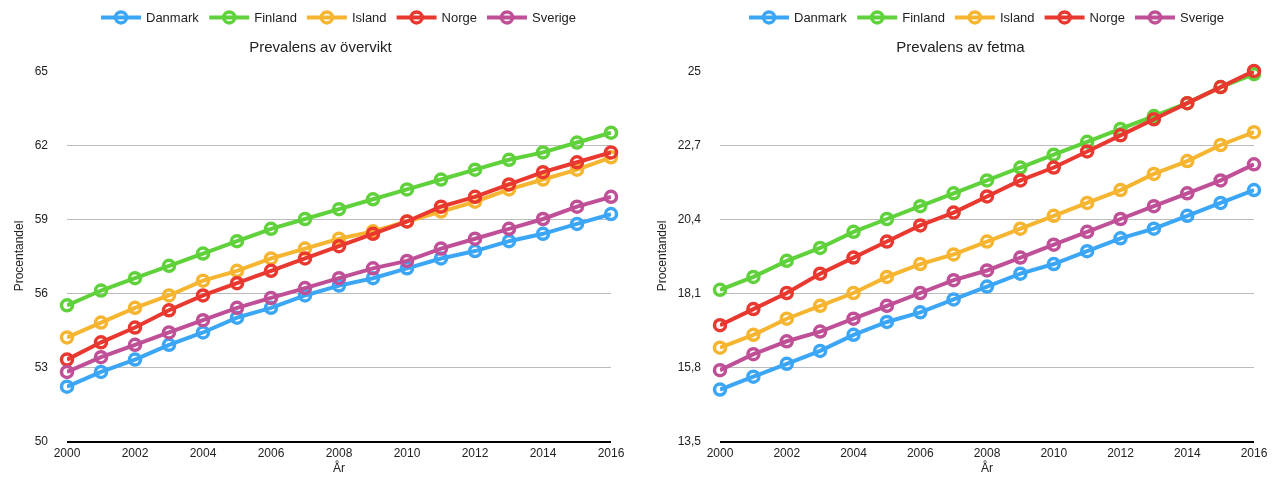  What do you see at coordinates (689, 367) in the screenshot?
I see `y-tick-label: 15,8` at bounding box center [689, 367].